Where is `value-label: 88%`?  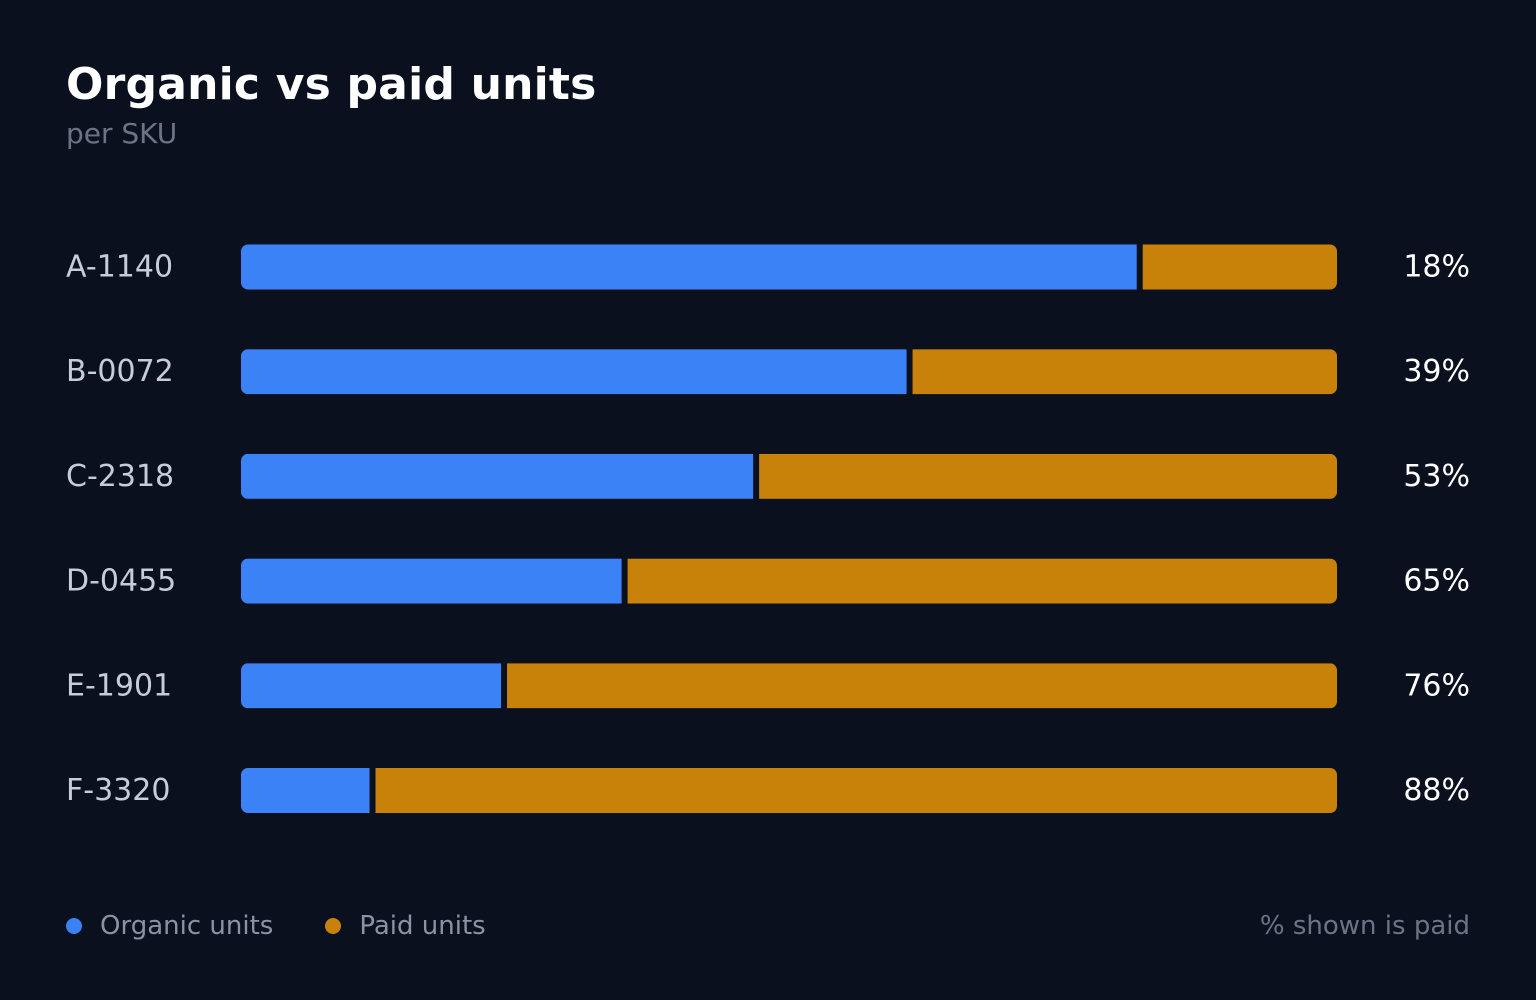 value-label: 88% is located at coordinates (1436, 790).